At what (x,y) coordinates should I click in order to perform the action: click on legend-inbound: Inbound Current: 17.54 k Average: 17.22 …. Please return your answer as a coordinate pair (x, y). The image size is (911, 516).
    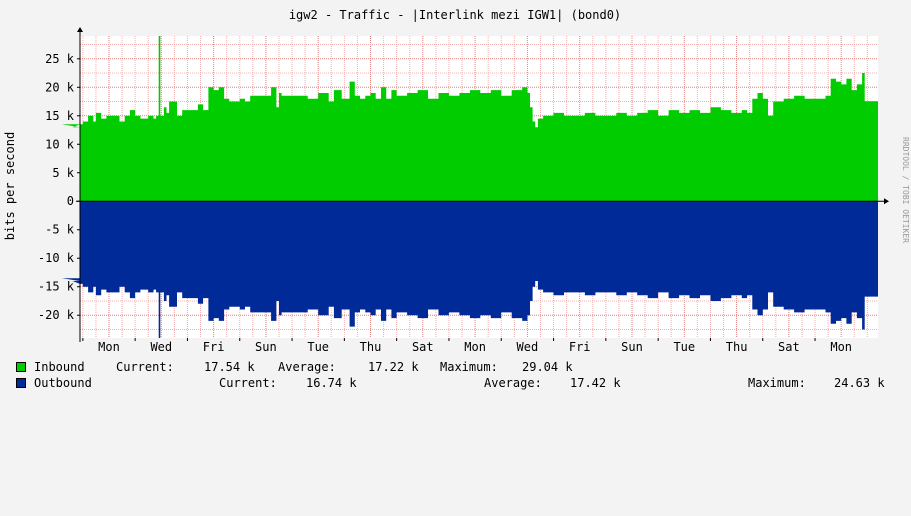
    Looking at the image, I should click on (456, 367).